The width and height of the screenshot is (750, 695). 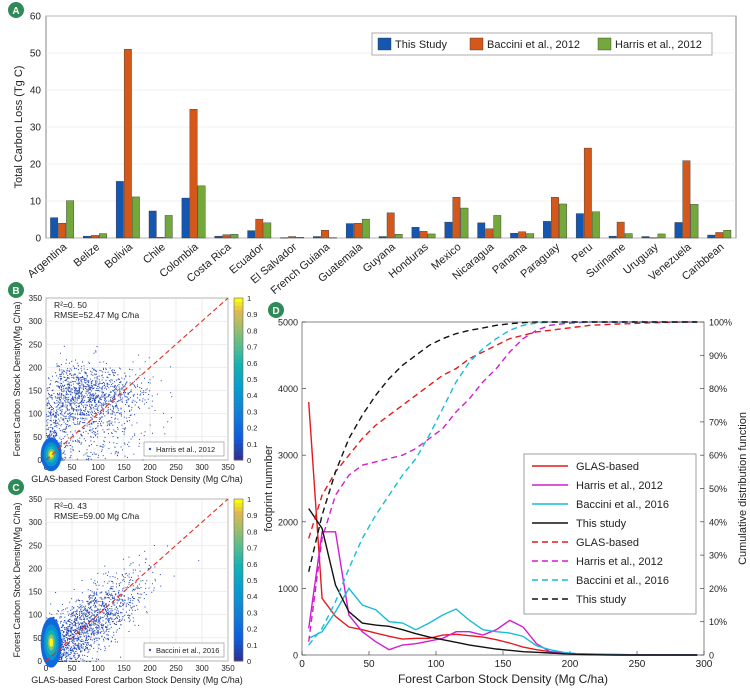 What do you see at coordinates (252, 347) in the screenshot?
I see `colorbar-tick-label: 0.7` at bounding box center [252, 347].